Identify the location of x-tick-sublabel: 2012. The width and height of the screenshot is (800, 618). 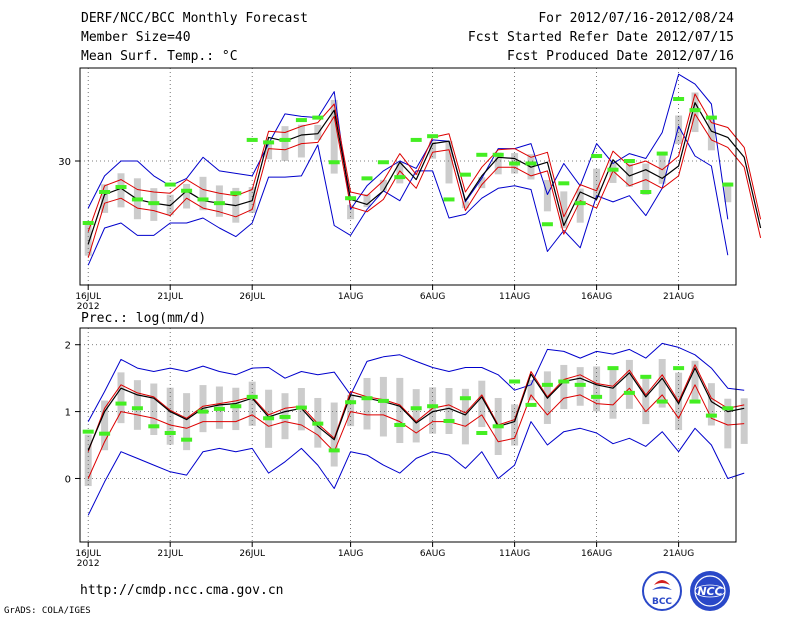
(88, 564).